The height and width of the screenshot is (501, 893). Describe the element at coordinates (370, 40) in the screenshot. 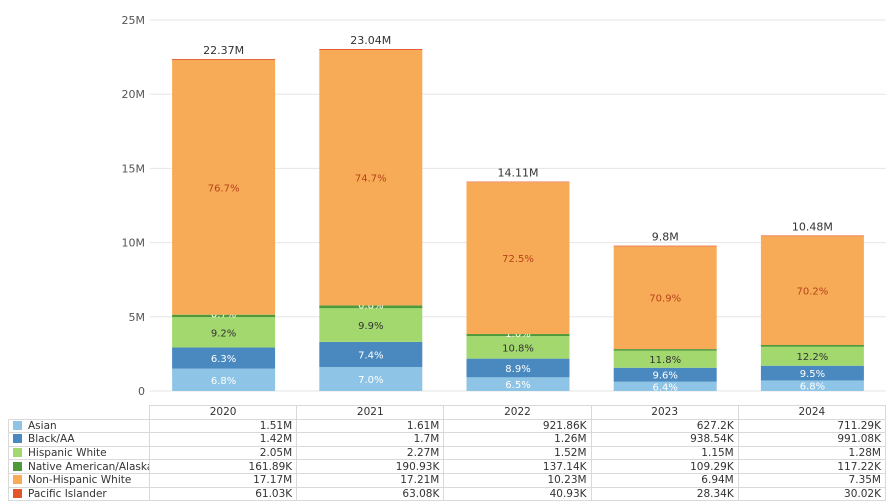

I see `bar-total-label: 23.04M` at that location.